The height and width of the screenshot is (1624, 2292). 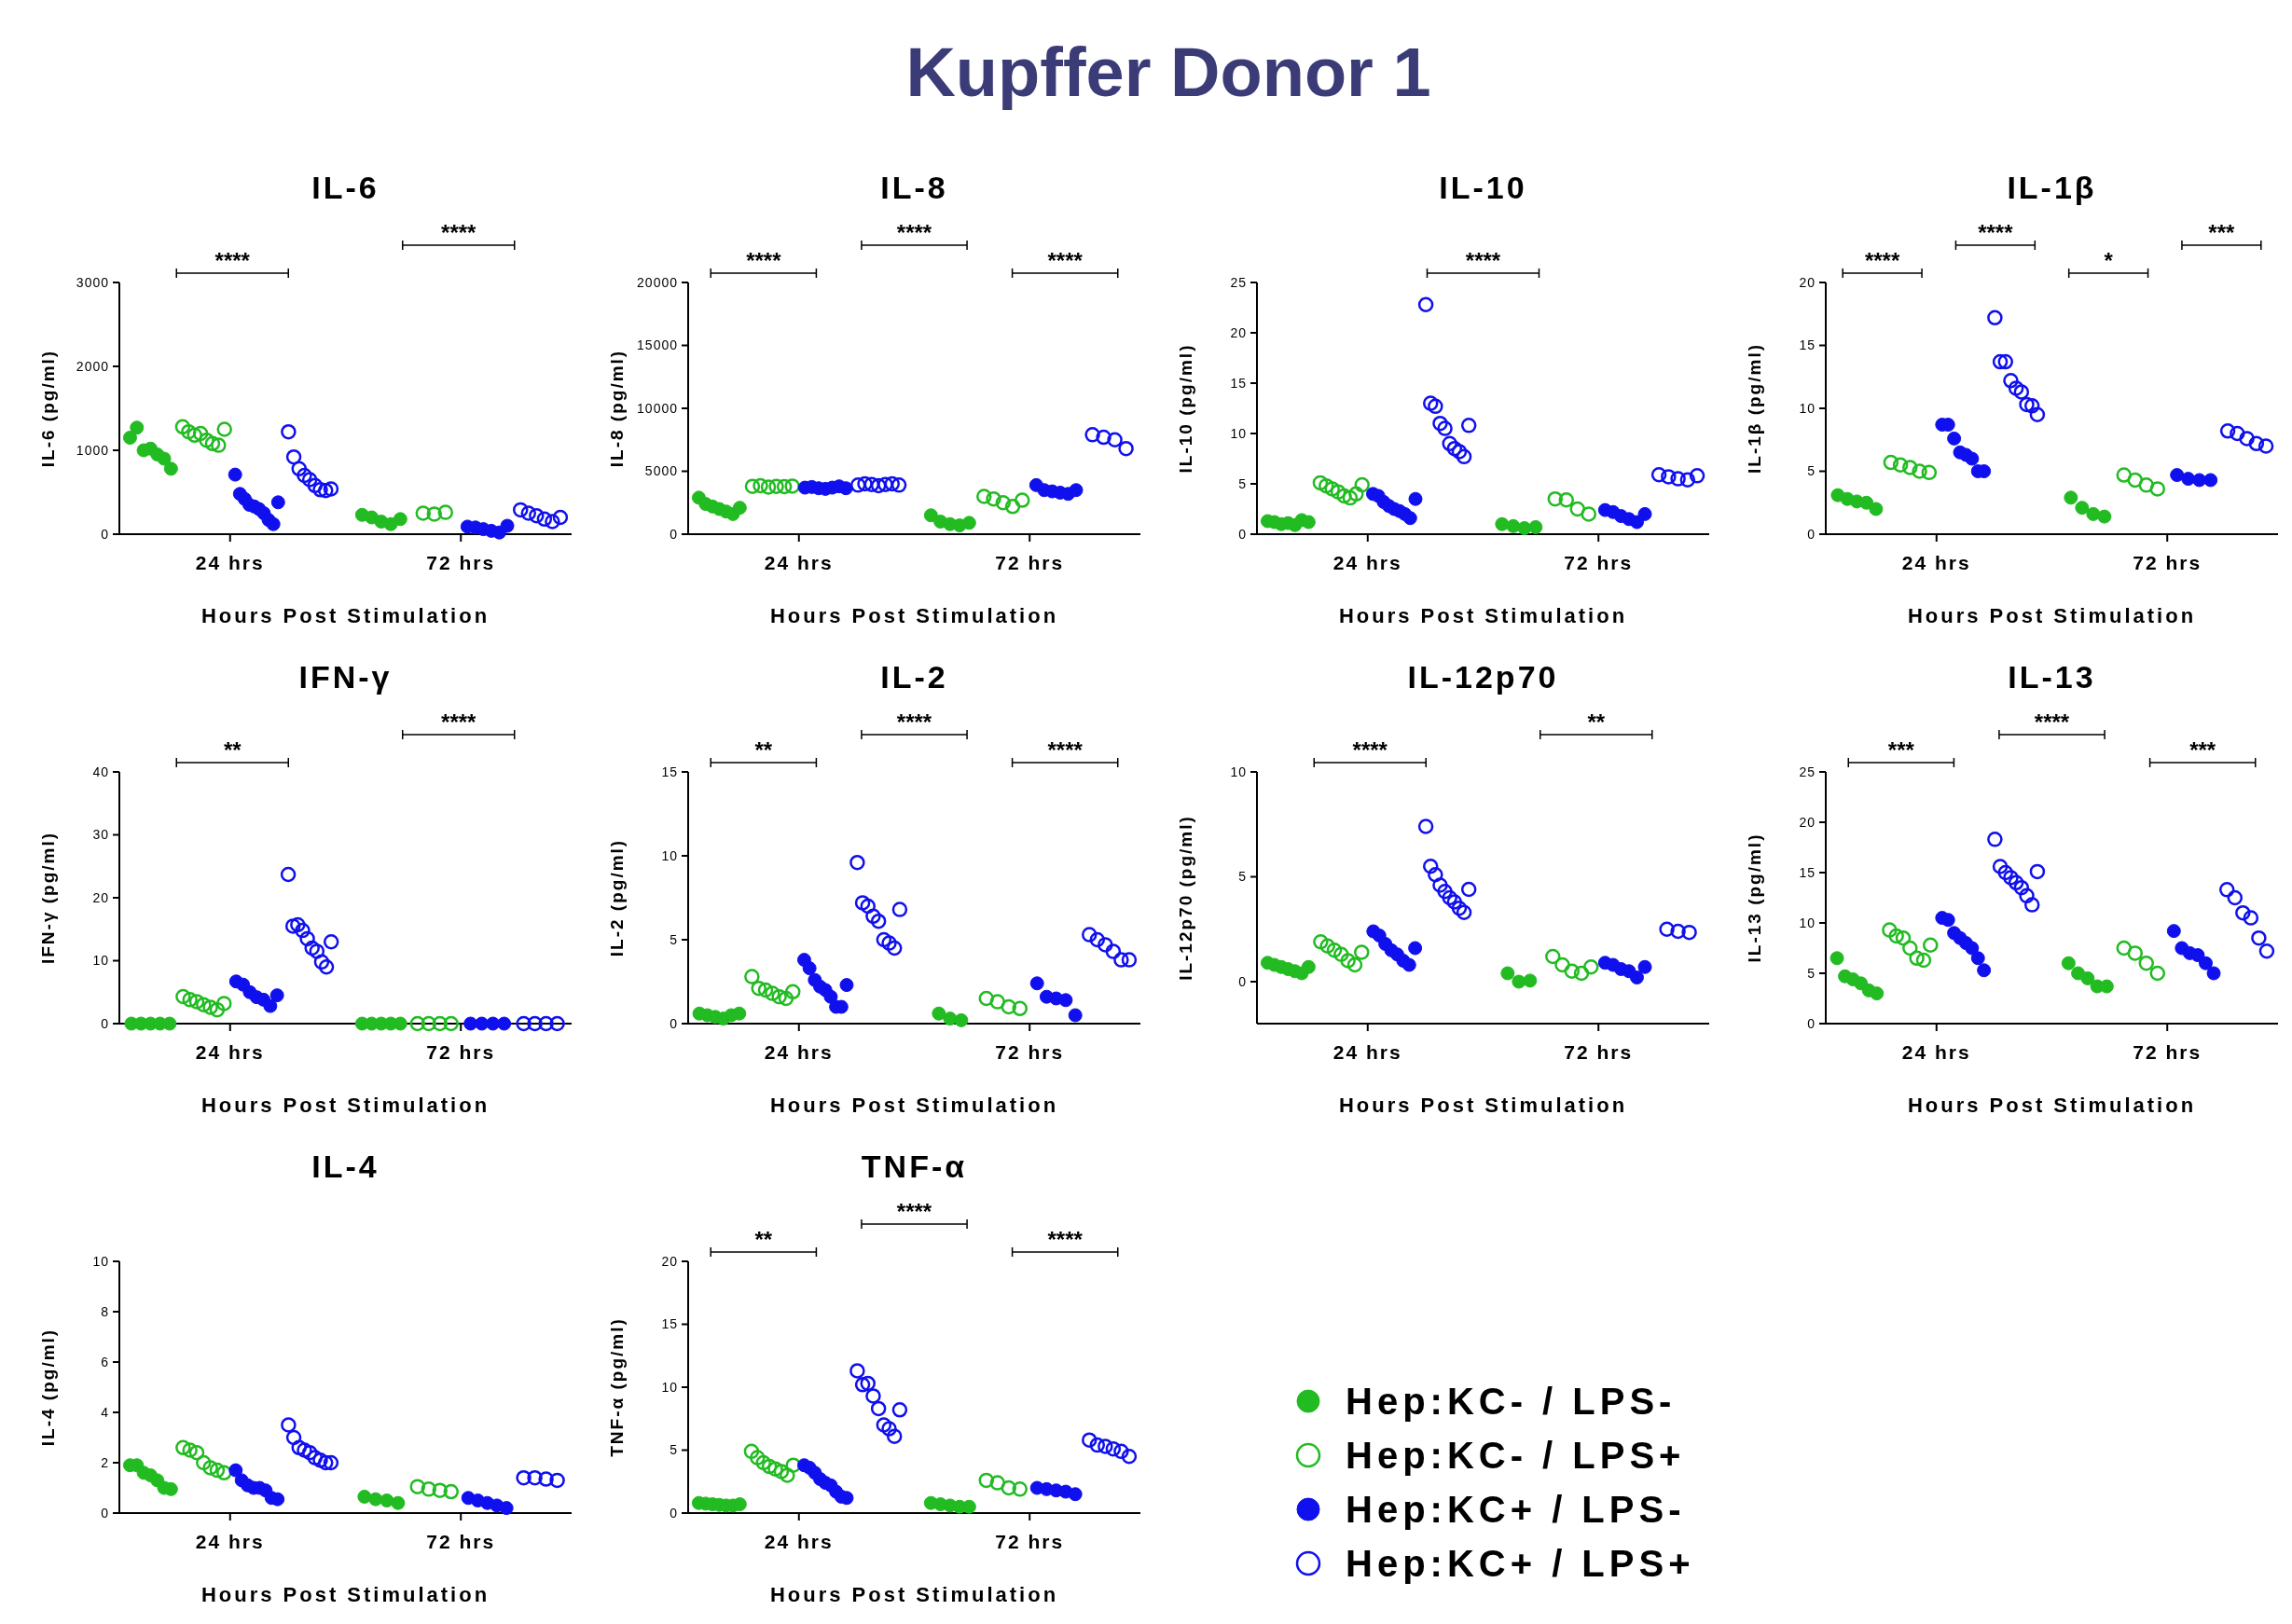 I want to click on chart-title: IL-10, so click(x=1483, y=187).